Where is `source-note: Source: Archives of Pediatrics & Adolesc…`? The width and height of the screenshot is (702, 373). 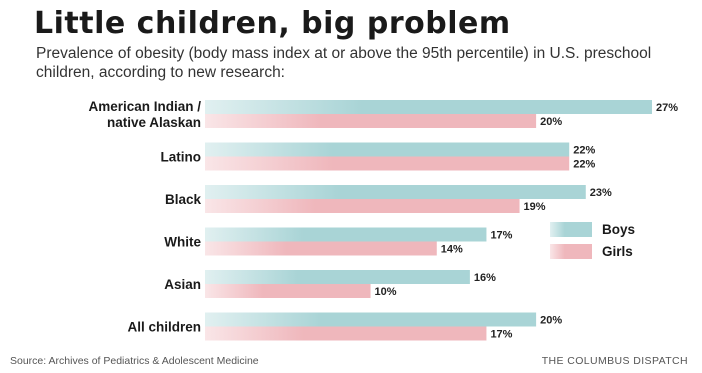 source-note: Source: Archives of Pediatrics & Adolesc… is located at coordinates (134, 361).